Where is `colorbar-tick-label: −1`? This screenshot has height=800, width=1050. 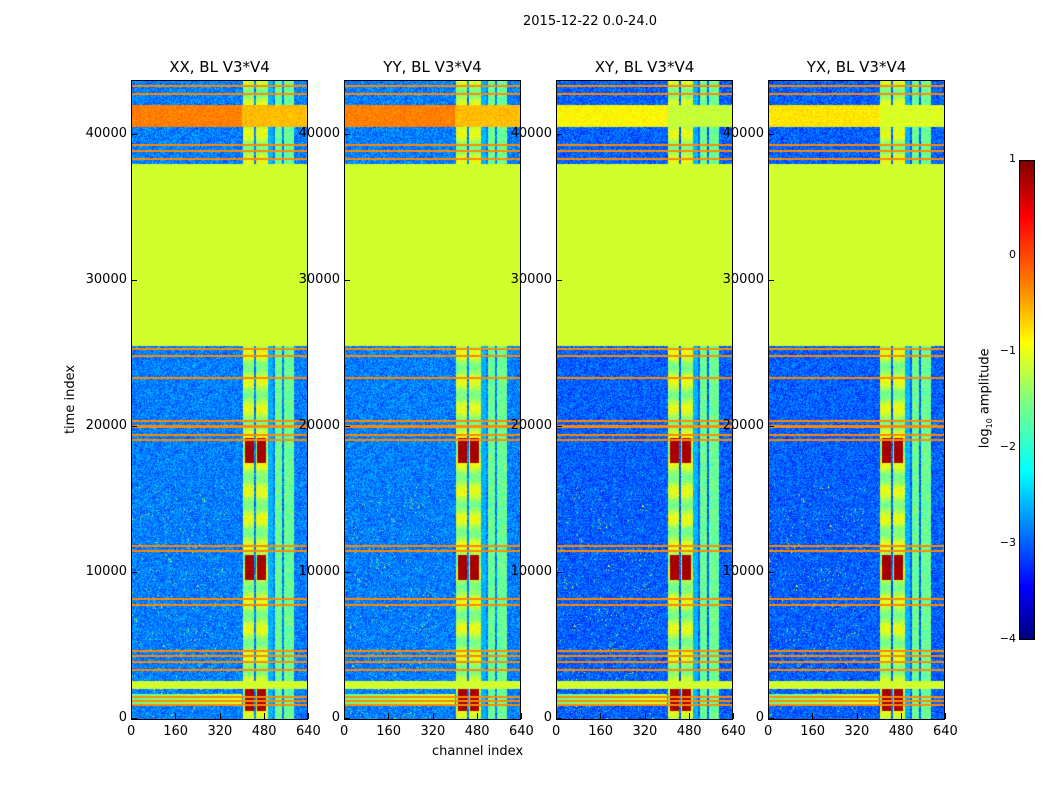
colorbar-tick-label: −1 is located at coordinates (1007, 350).